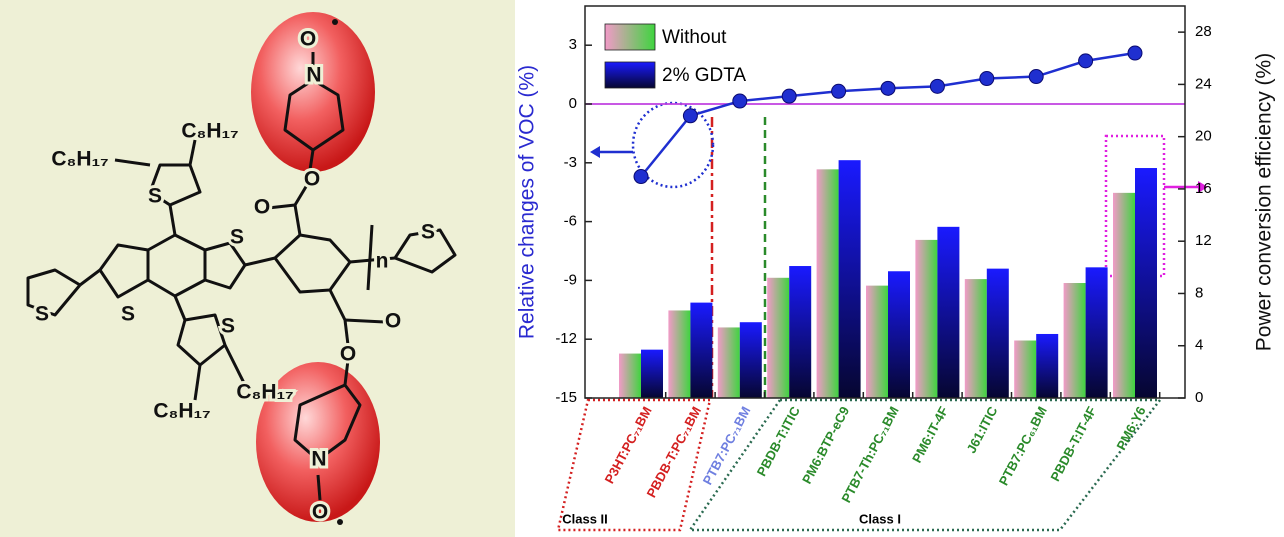 The image size is (1284, 537). What do you see at coordinates (930, 434) in the screenshot?
I see `x-tick-label: PM6:IT-4F` at bounding box center [930, 434].